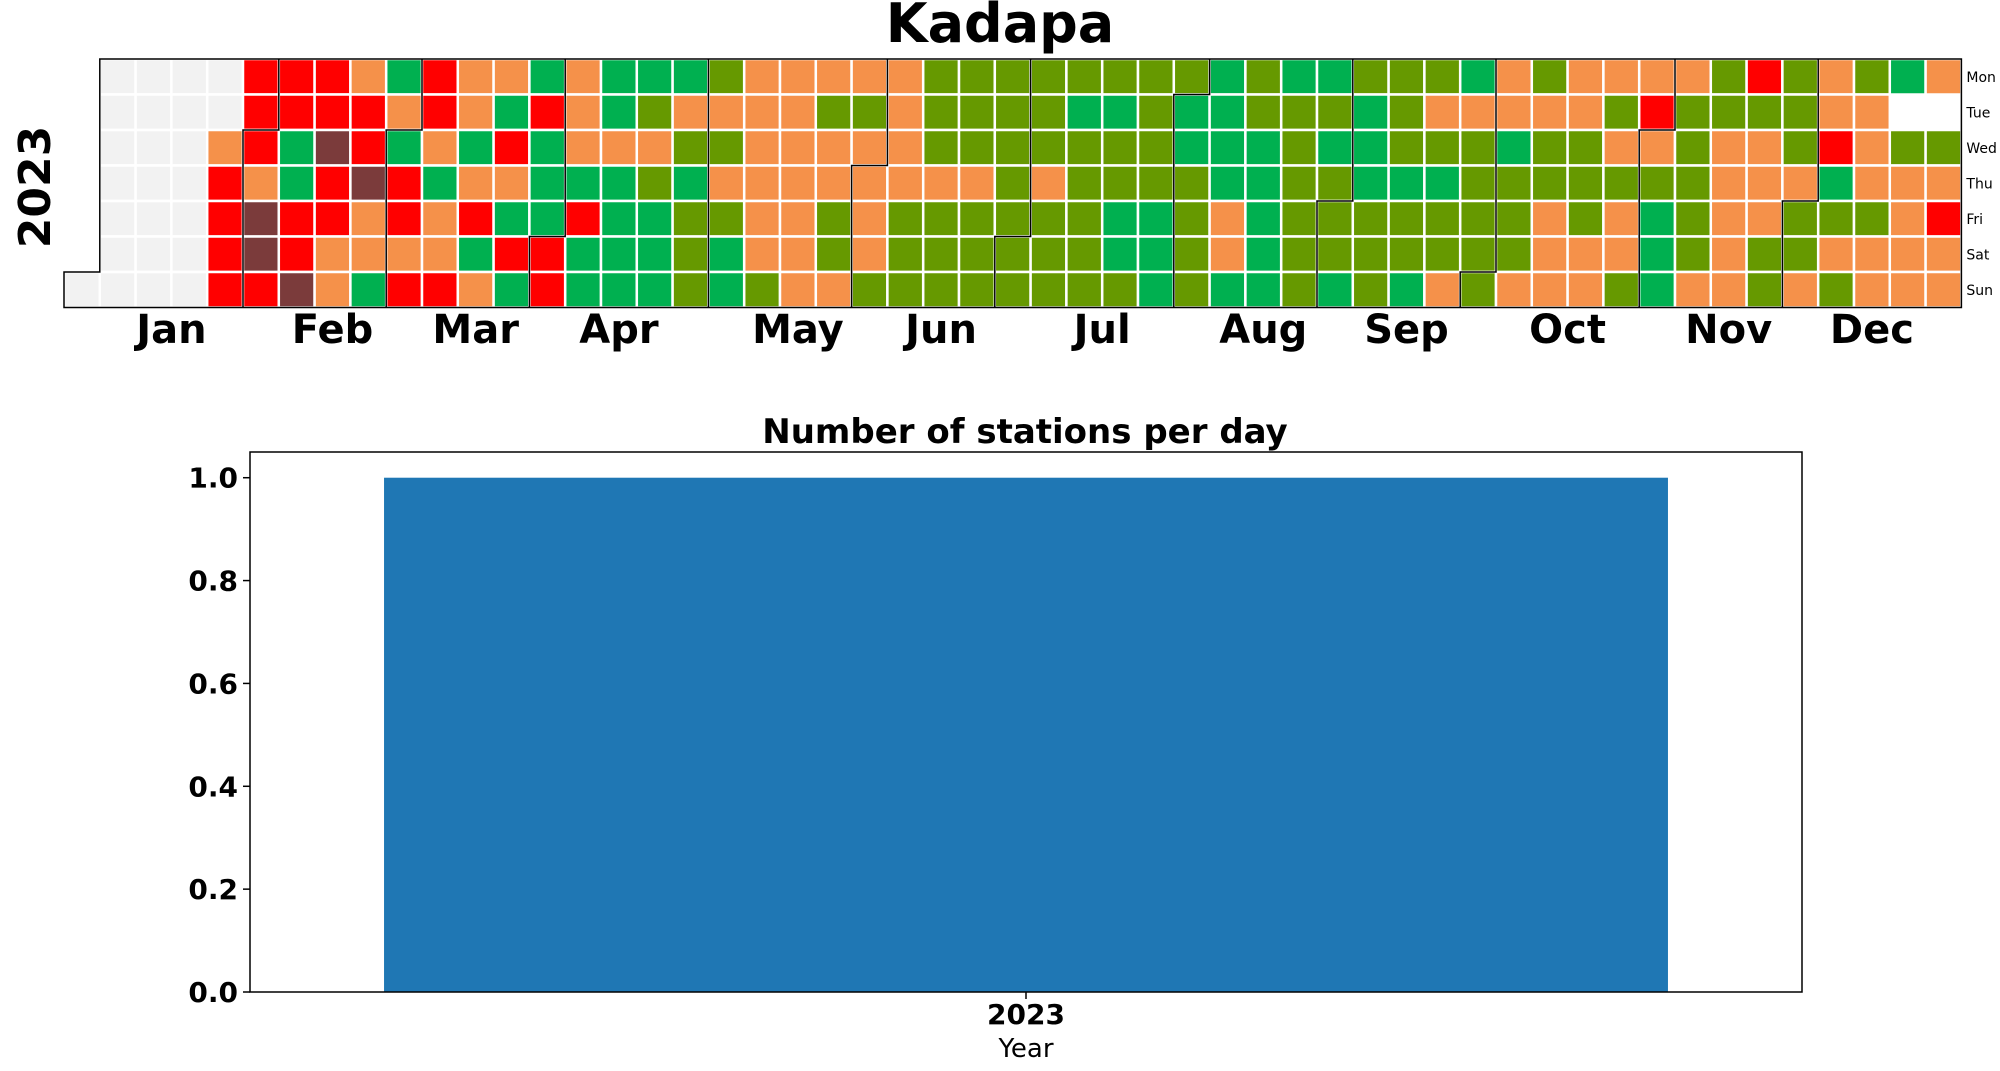  Describe the element at coordinates (1981, 184) in the screenshot. I see `calendar-weekday-labels: Mon Tue Wed Thu Fri Sat Sun` at that location.